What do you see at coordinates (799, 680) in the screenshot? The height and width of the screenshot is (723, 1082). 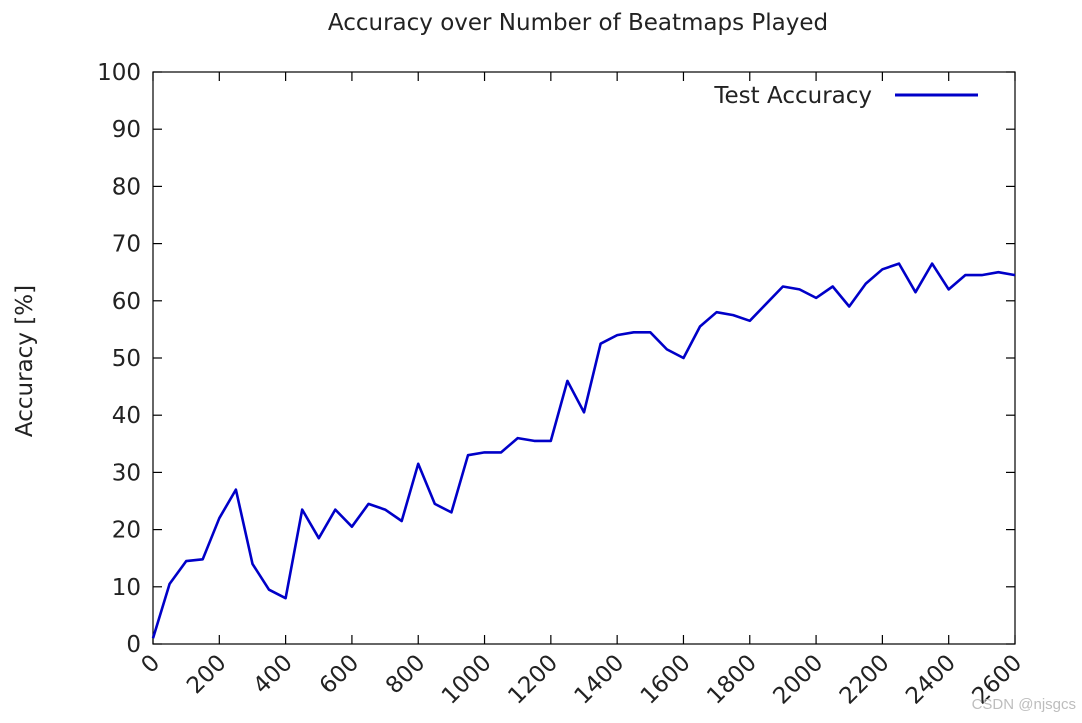 I see `x-tick-label: 2000` at bounding box center [799, 680].